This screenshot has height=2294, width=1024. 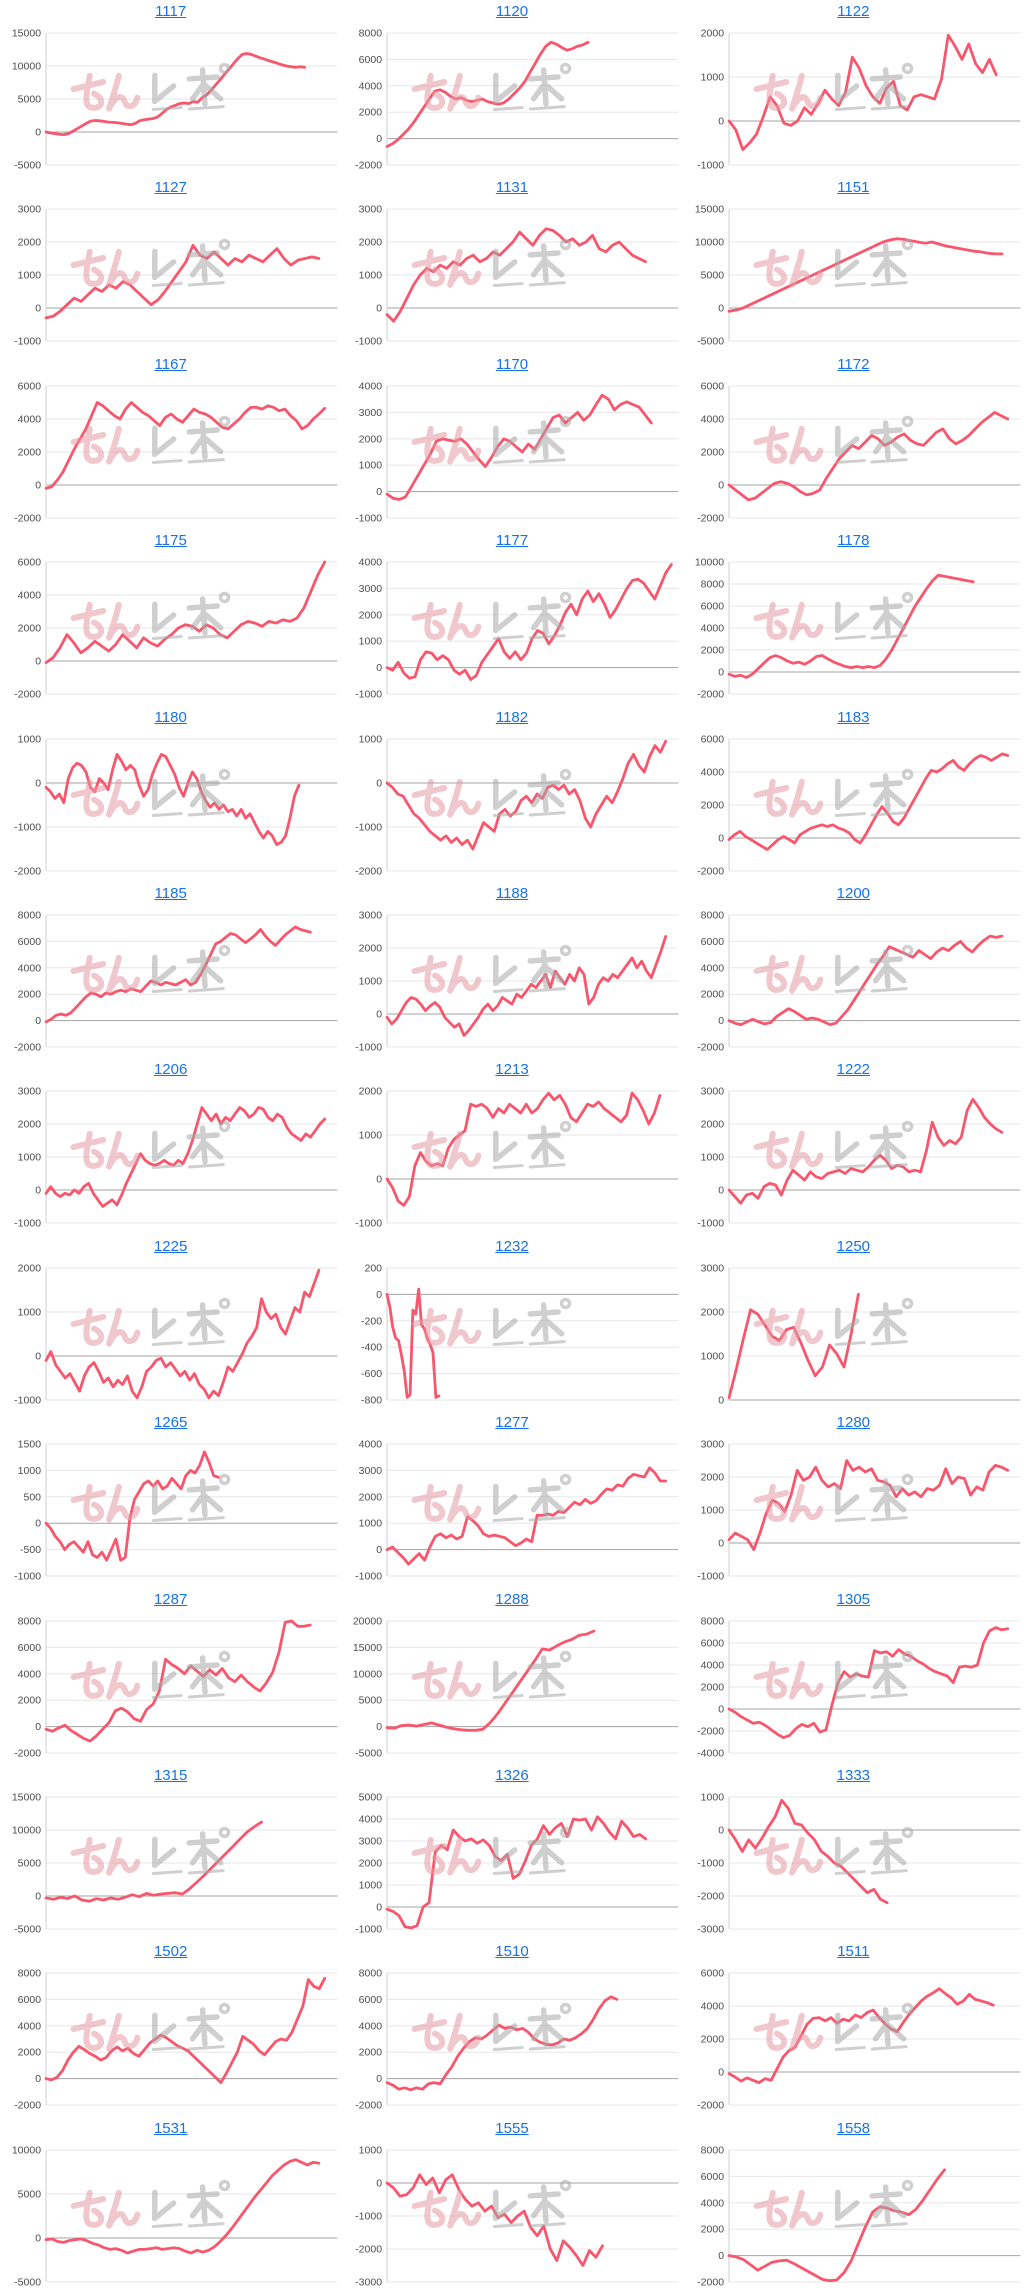 I want to click on chart-title-row: 1280, so click(x=853, y=1424).